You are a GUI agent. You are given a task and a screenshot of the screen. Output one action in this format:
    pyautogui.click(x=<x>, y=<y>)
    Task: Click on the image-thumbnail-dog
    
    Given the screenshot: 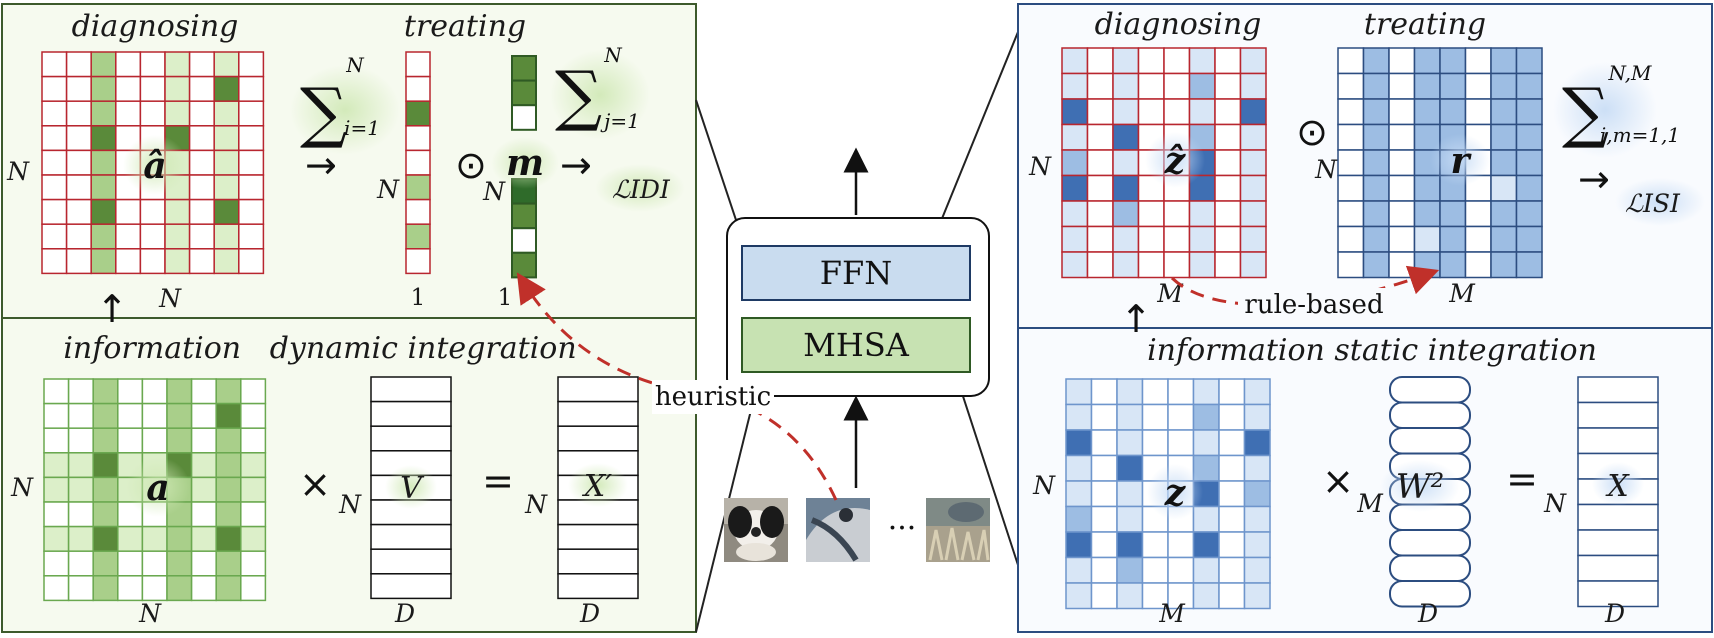 What is the action you would take?
    pyautogui.click(x=756, y=530)
    